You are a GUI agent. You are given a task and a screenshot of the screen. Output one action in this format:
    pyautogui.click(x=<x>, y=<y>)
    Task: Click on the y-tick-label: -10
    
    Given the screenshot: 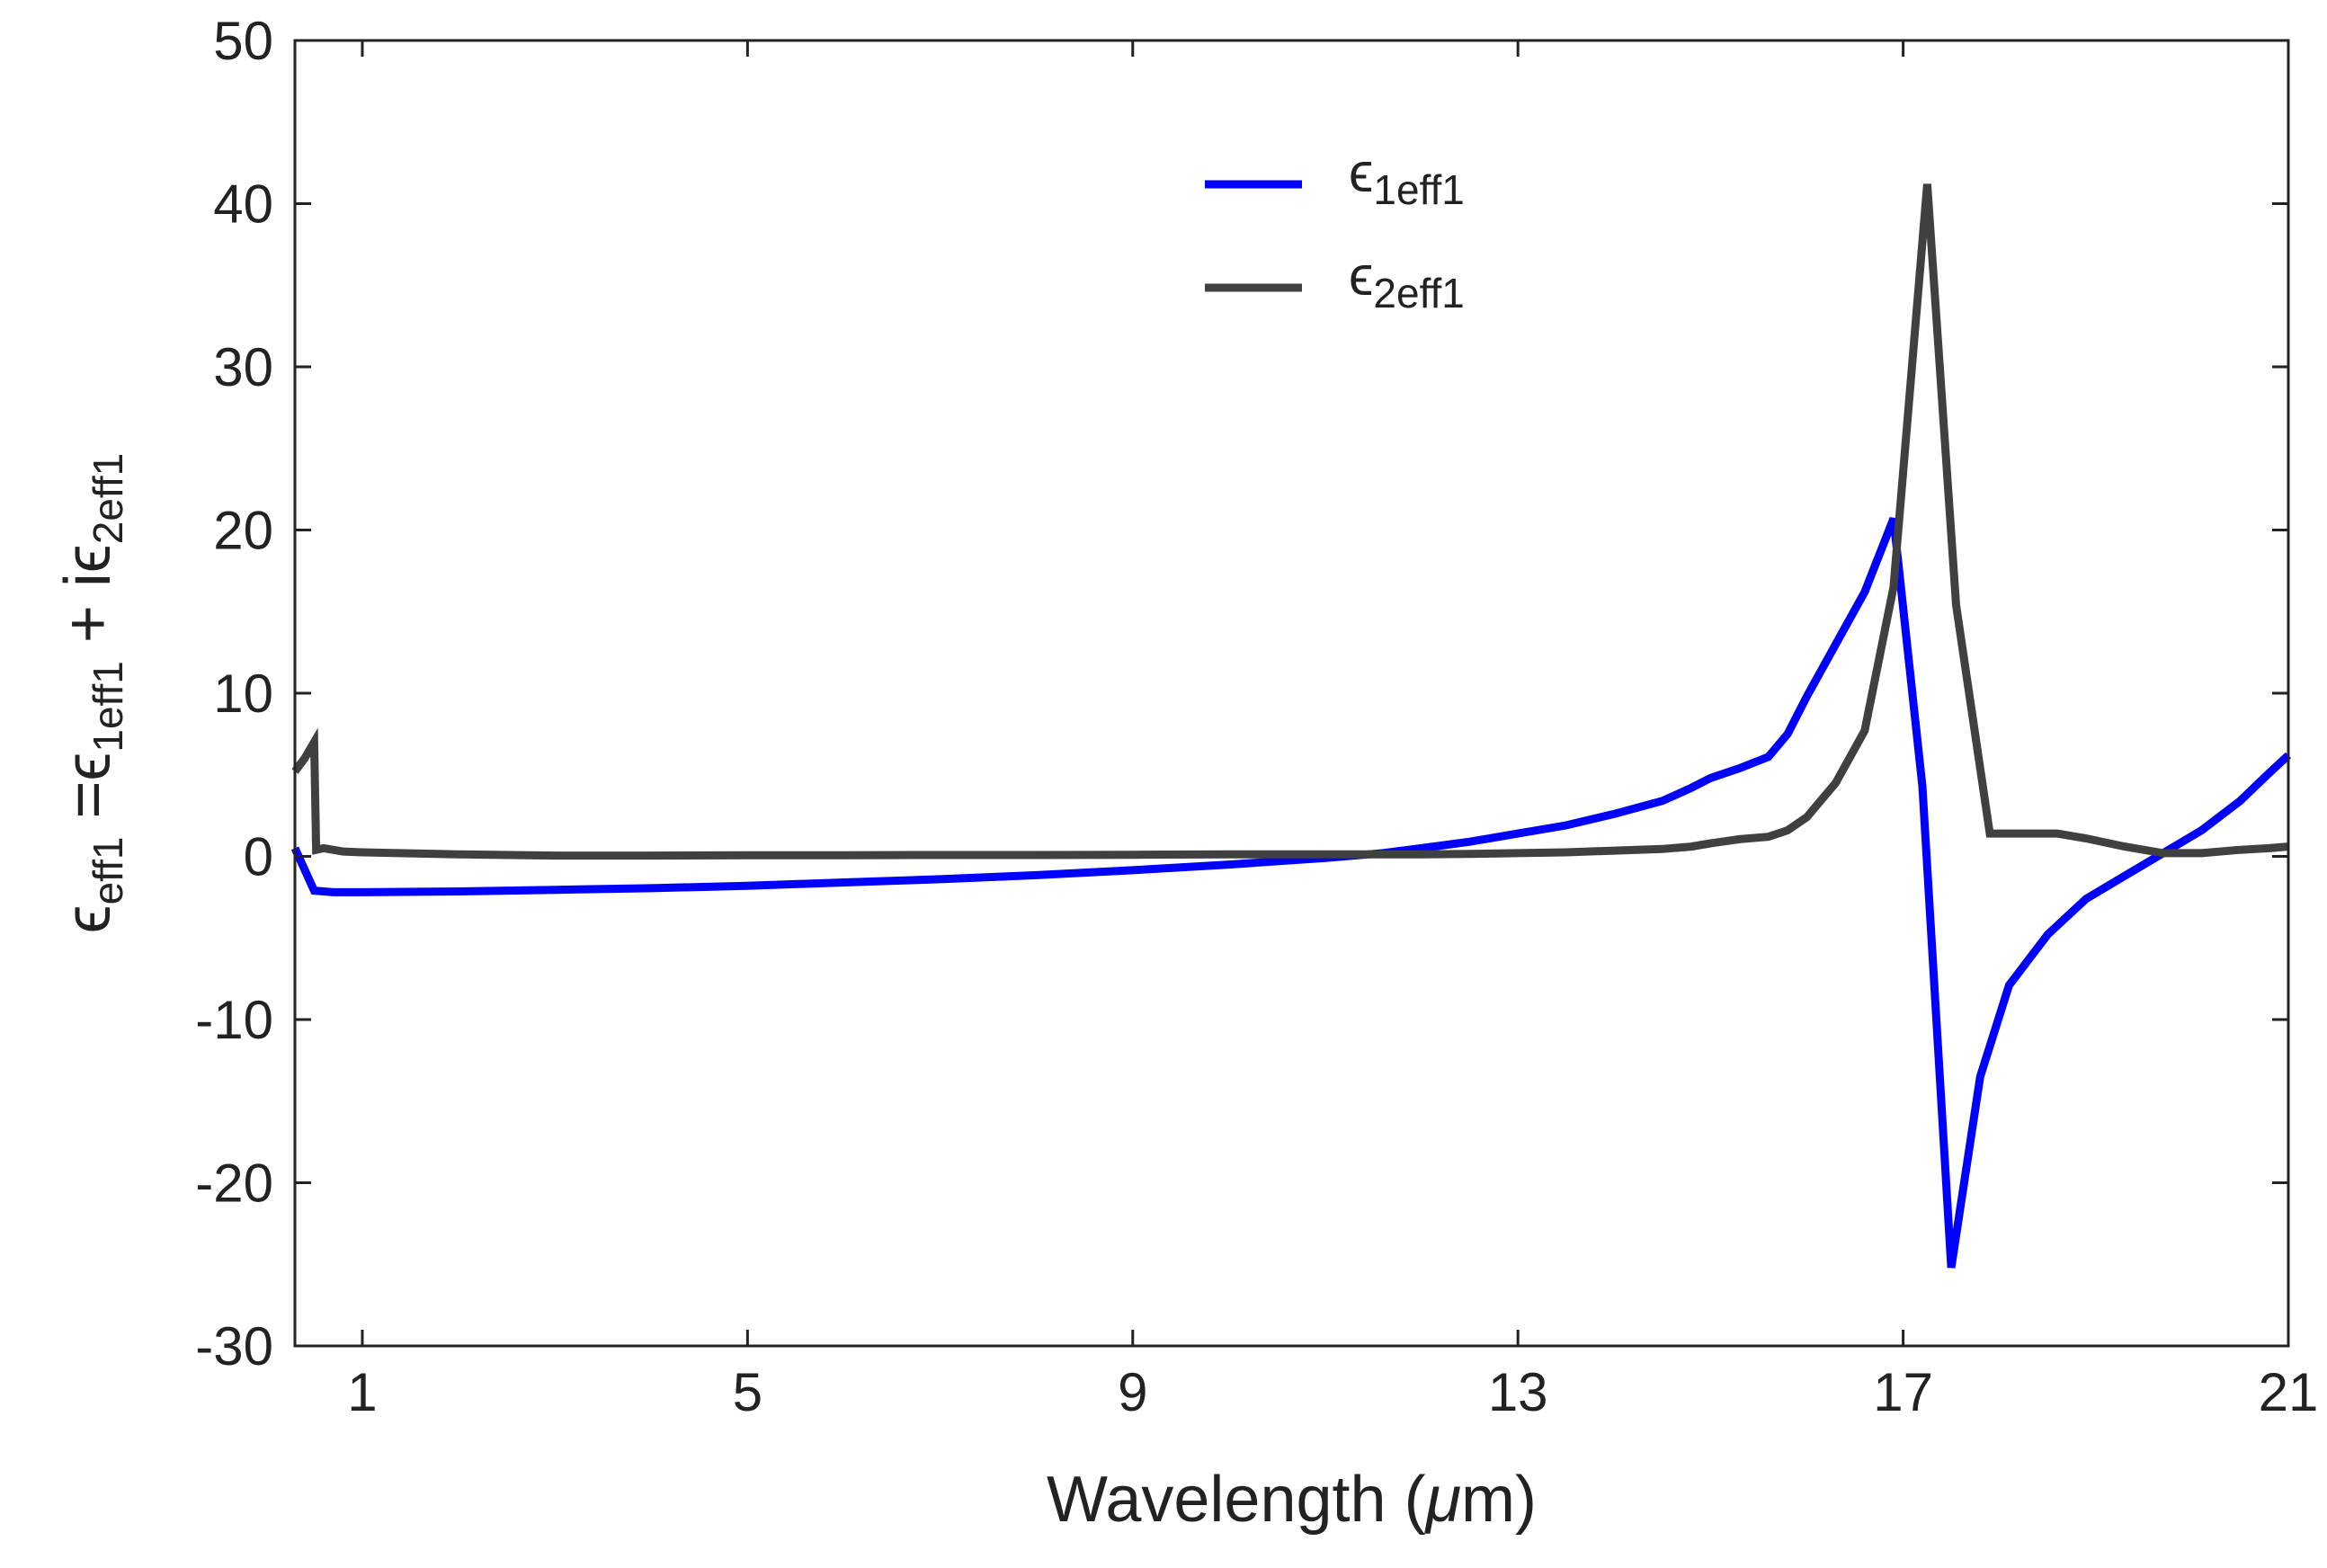 What is the action you would take?
    pyautogui.click(x=234, y=1020)
    